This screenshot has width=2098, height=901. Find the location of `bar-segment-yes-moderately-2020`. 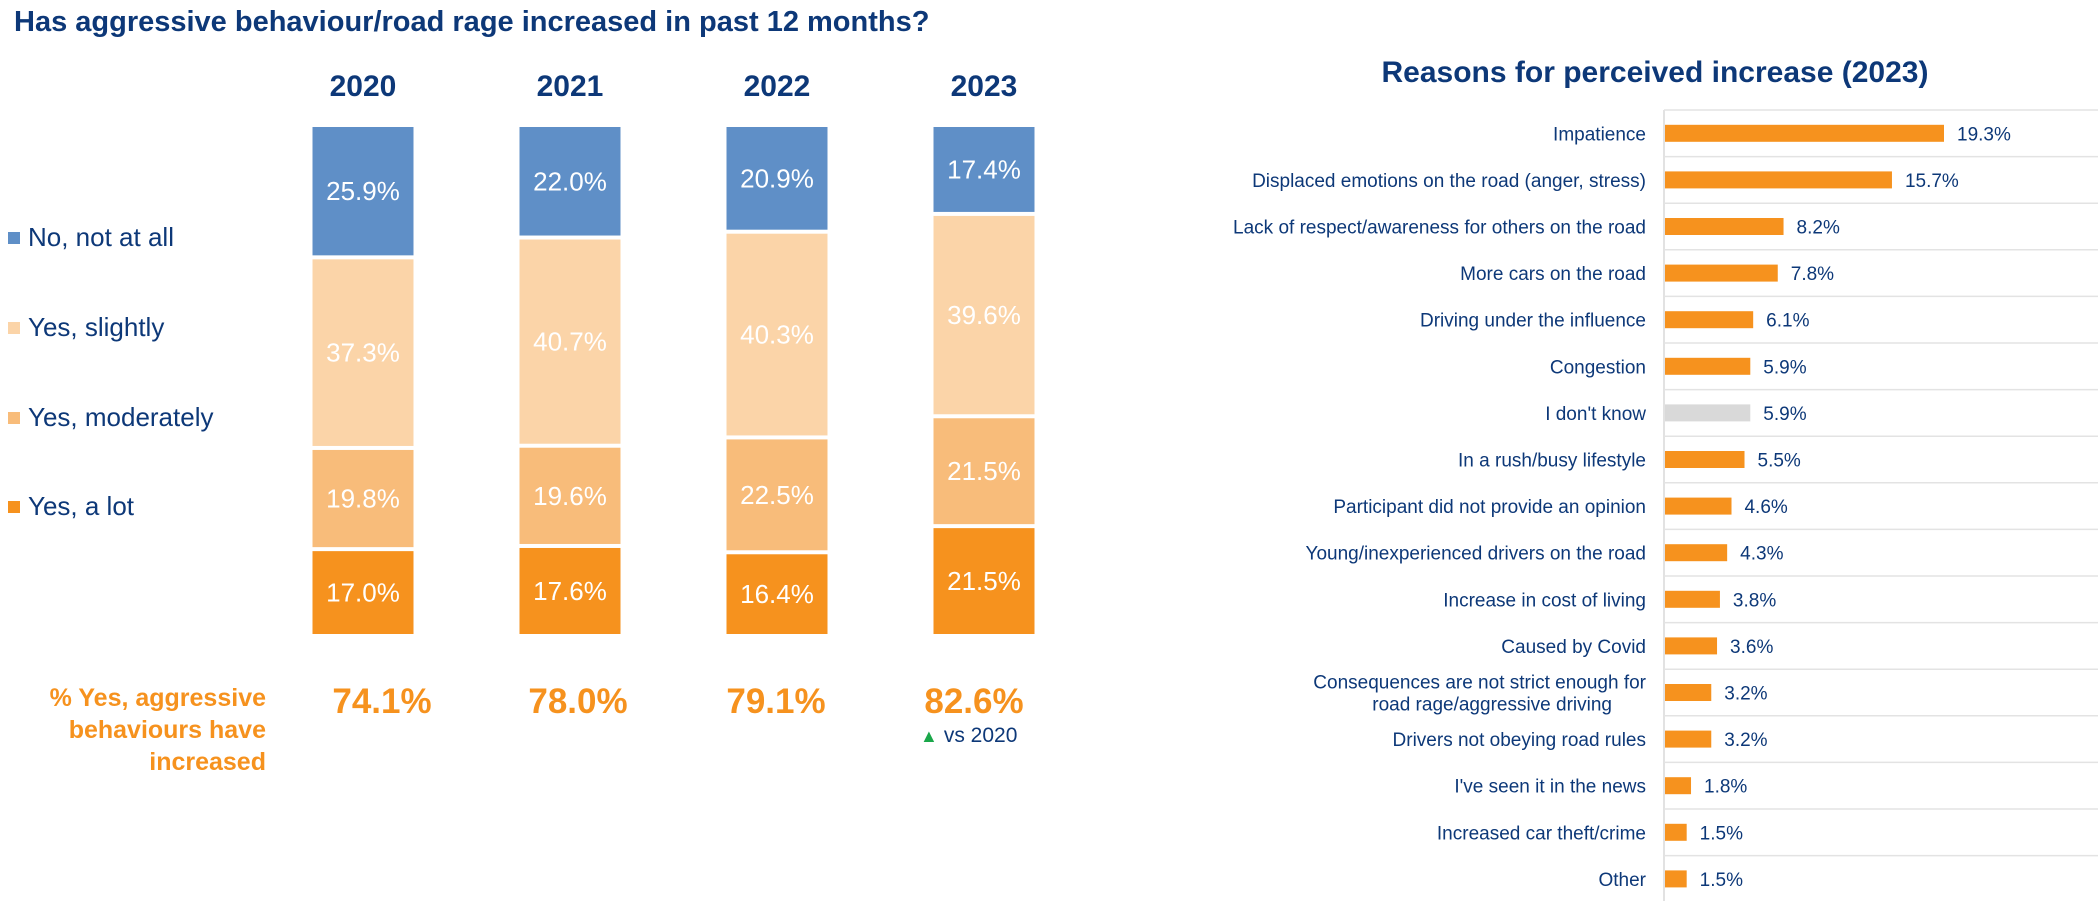

bar-segment-yes-moderately-2020 is located at coordinates (363, 498).